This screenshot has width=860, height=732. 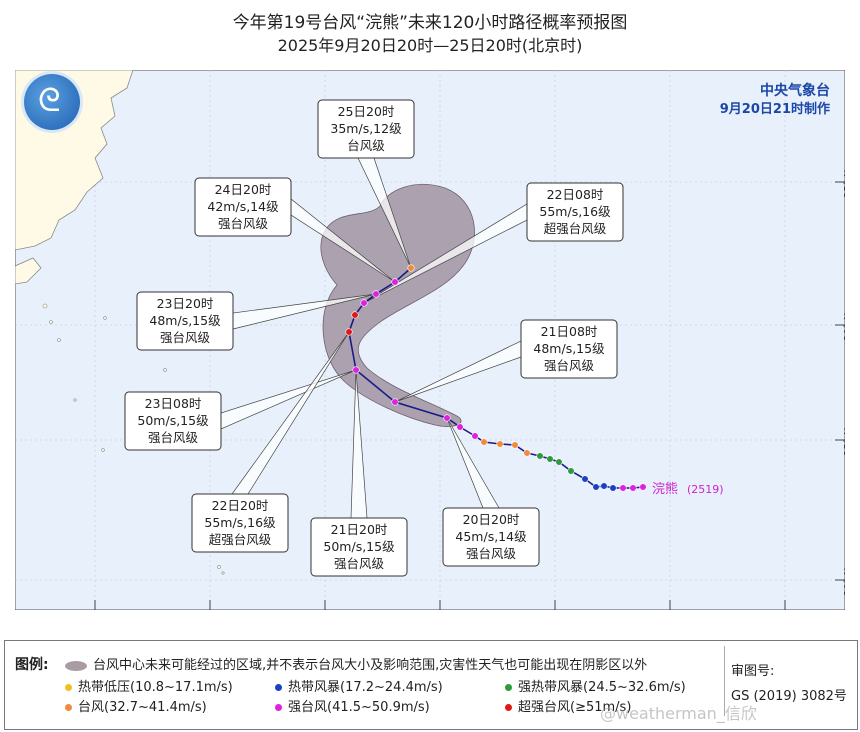 What do you see at coordinates (185, 303) in the screenshot?
I see `callout-text: 23日20时` at bounding box center [185, 303].